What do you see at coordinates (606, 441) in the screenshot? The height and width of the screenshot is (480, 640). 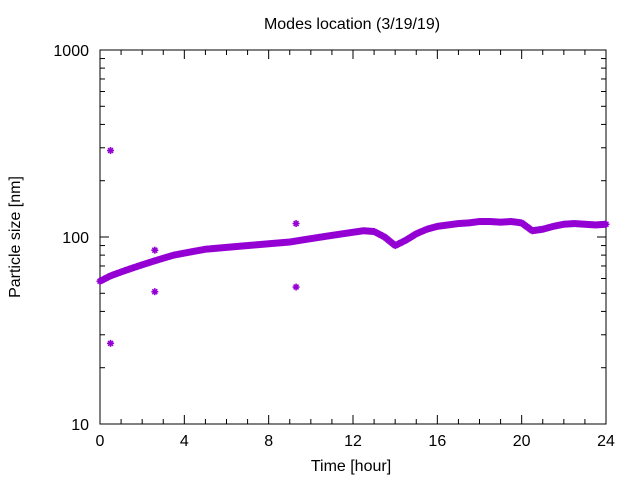 I see `x-tick-label: 24` at bounding box center [606, 441].